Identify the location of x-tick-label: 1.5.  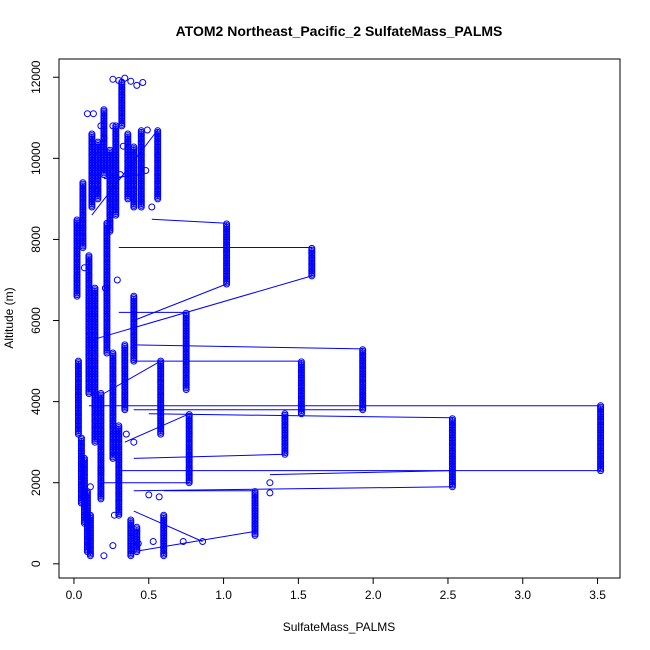
(298, 595).